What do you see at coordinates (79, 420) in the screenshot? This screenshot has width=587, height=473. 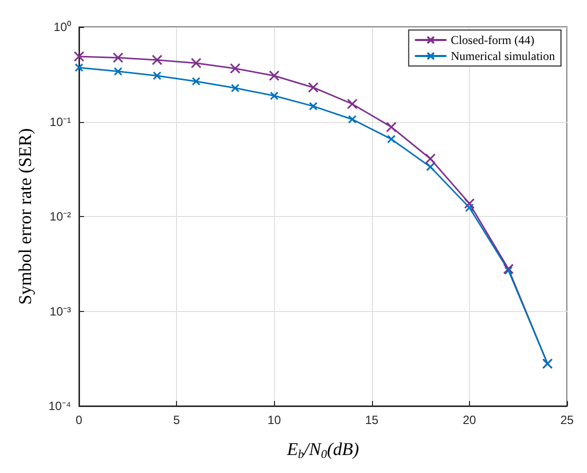 I see `x-tick-label: 0` at bounding box center [79, 420].